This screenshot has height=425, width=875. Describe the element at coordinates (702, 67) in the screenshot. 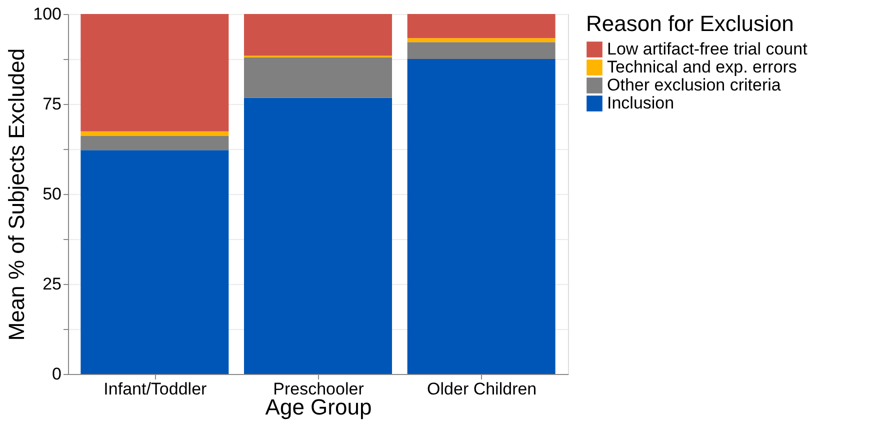

I see `legend-label: Technical and exp. errors` at that location.